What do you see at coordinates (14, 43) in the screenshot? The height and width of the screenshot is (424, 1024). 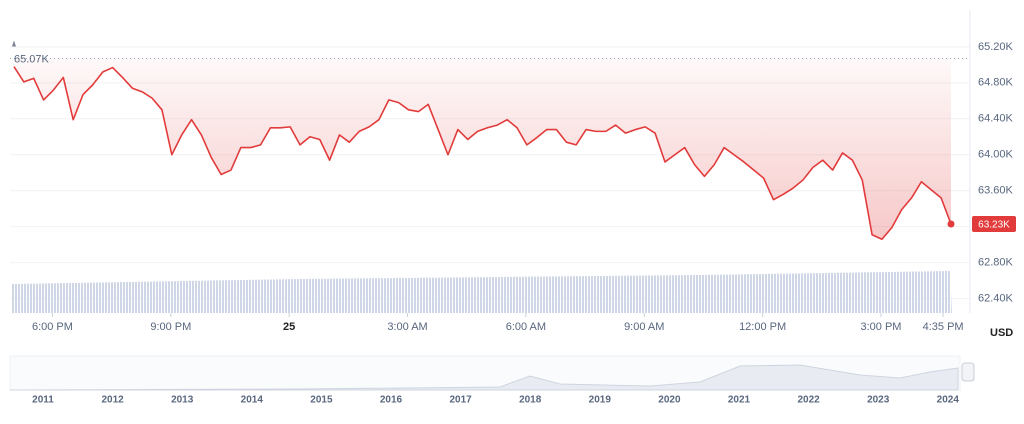 I see `open-price-marker` at bounding box center [14, 43].